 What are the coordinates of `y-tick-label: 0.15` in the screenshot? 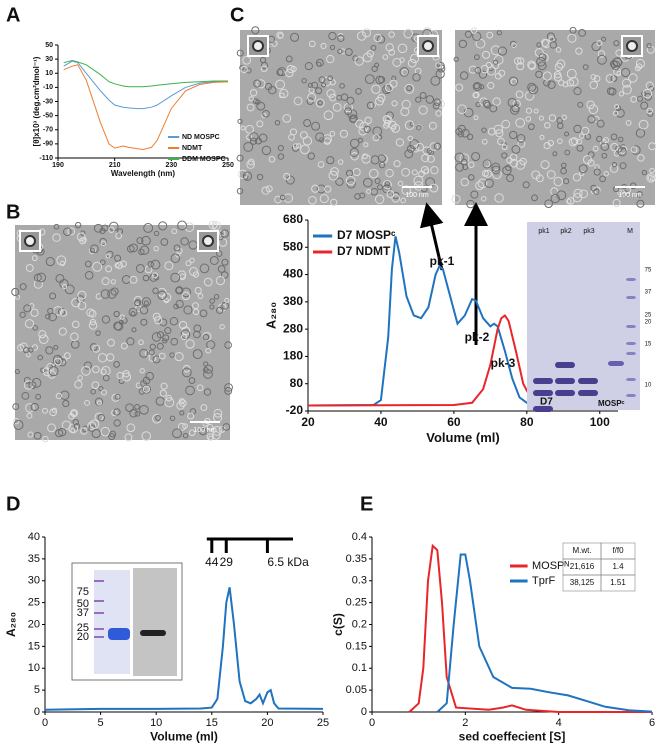 It's located at (356, 646).